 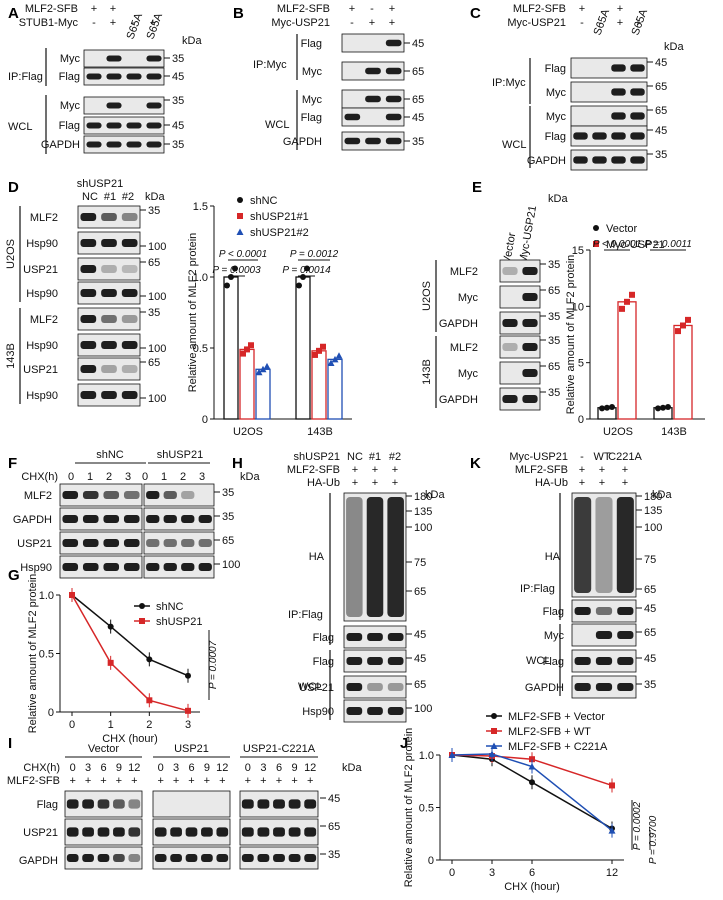 I want to click on row-label: Myc-USP21, so click(x=300, y=23).